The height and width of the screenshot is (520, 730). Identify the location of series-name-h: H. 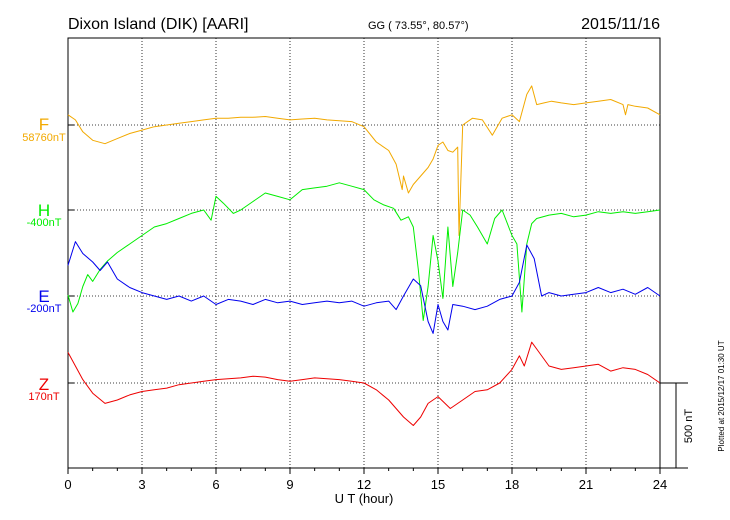
(44, 210).